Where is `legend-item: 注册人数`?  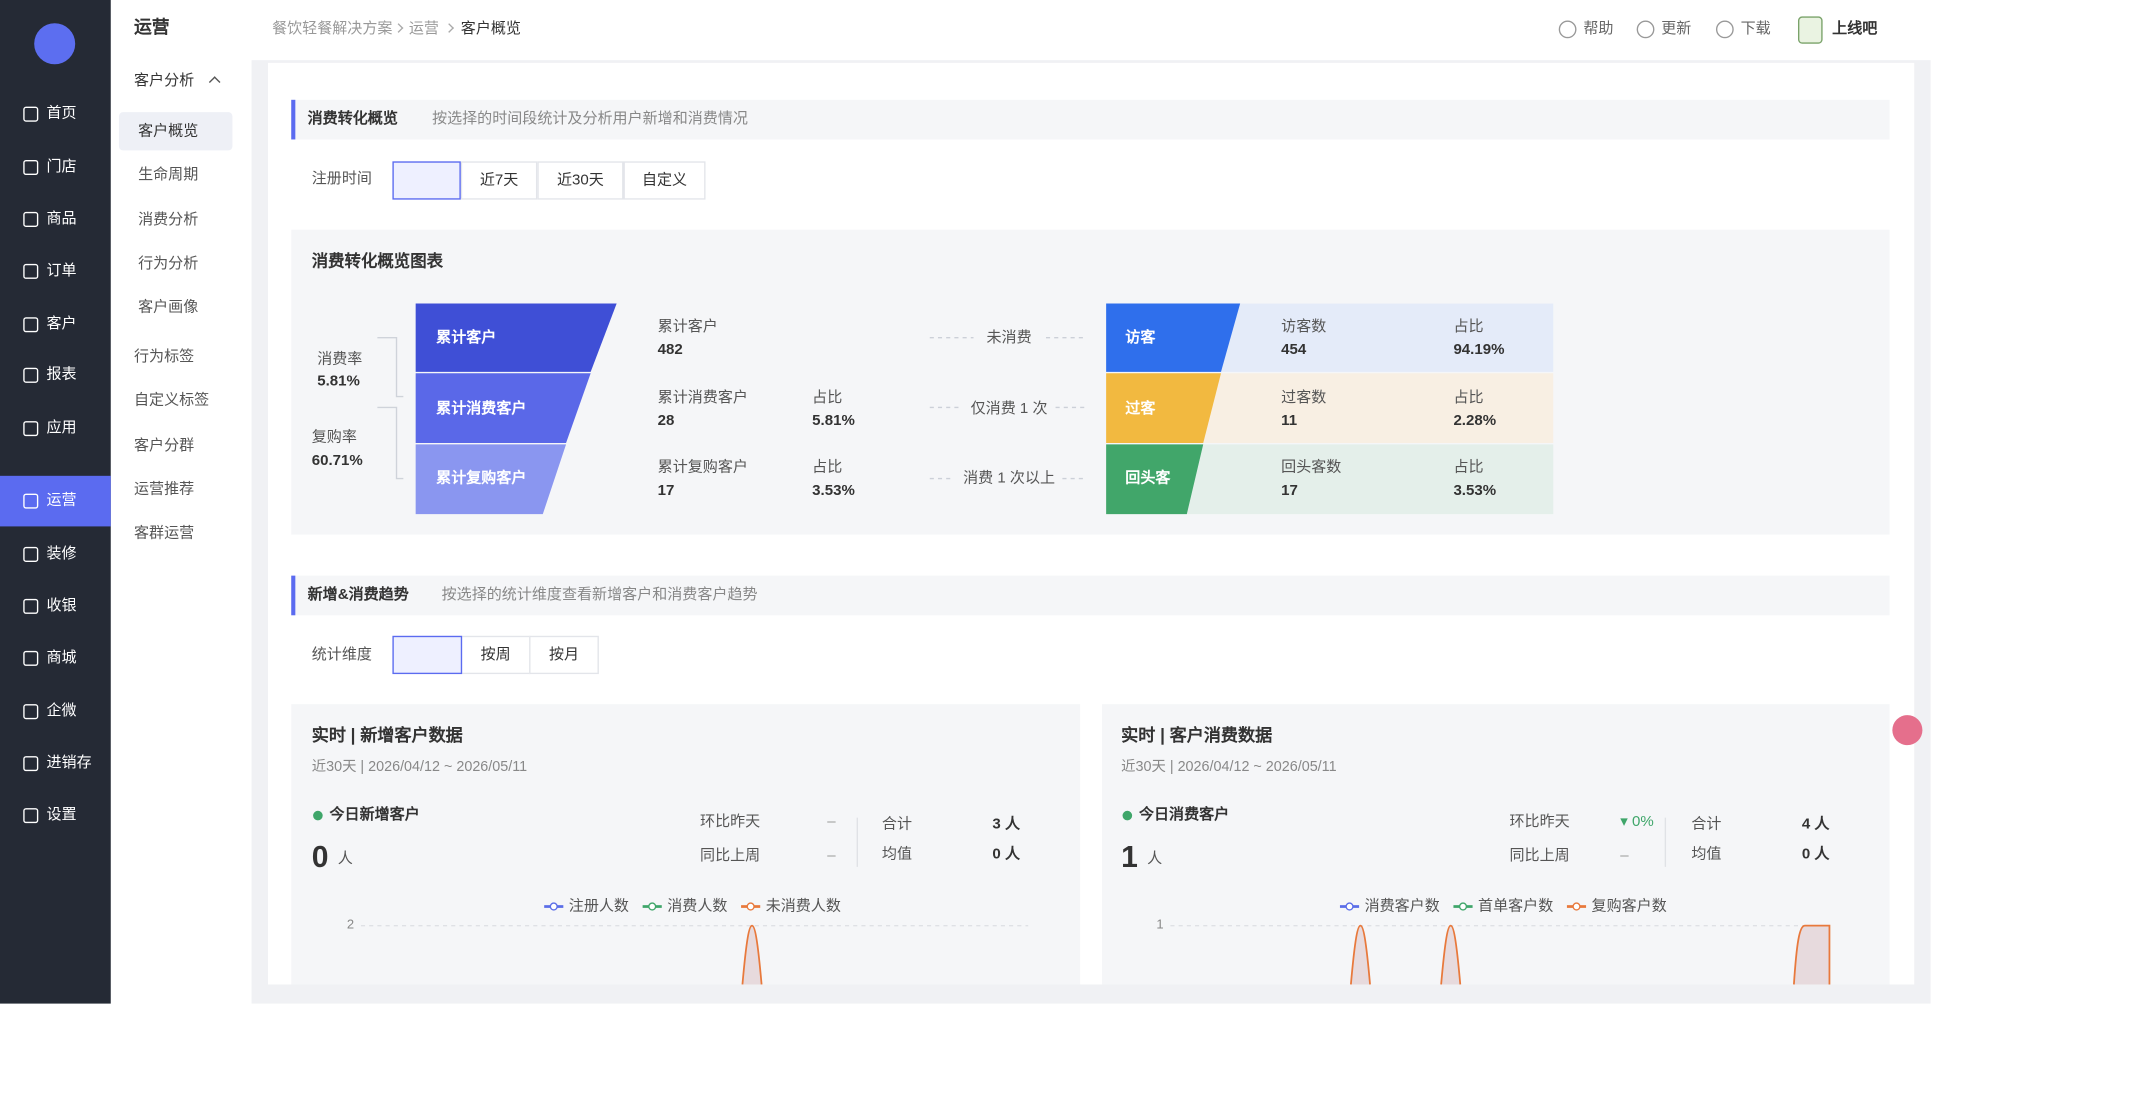
legend-item: 注册人数 is located at coordinates (598, 906).